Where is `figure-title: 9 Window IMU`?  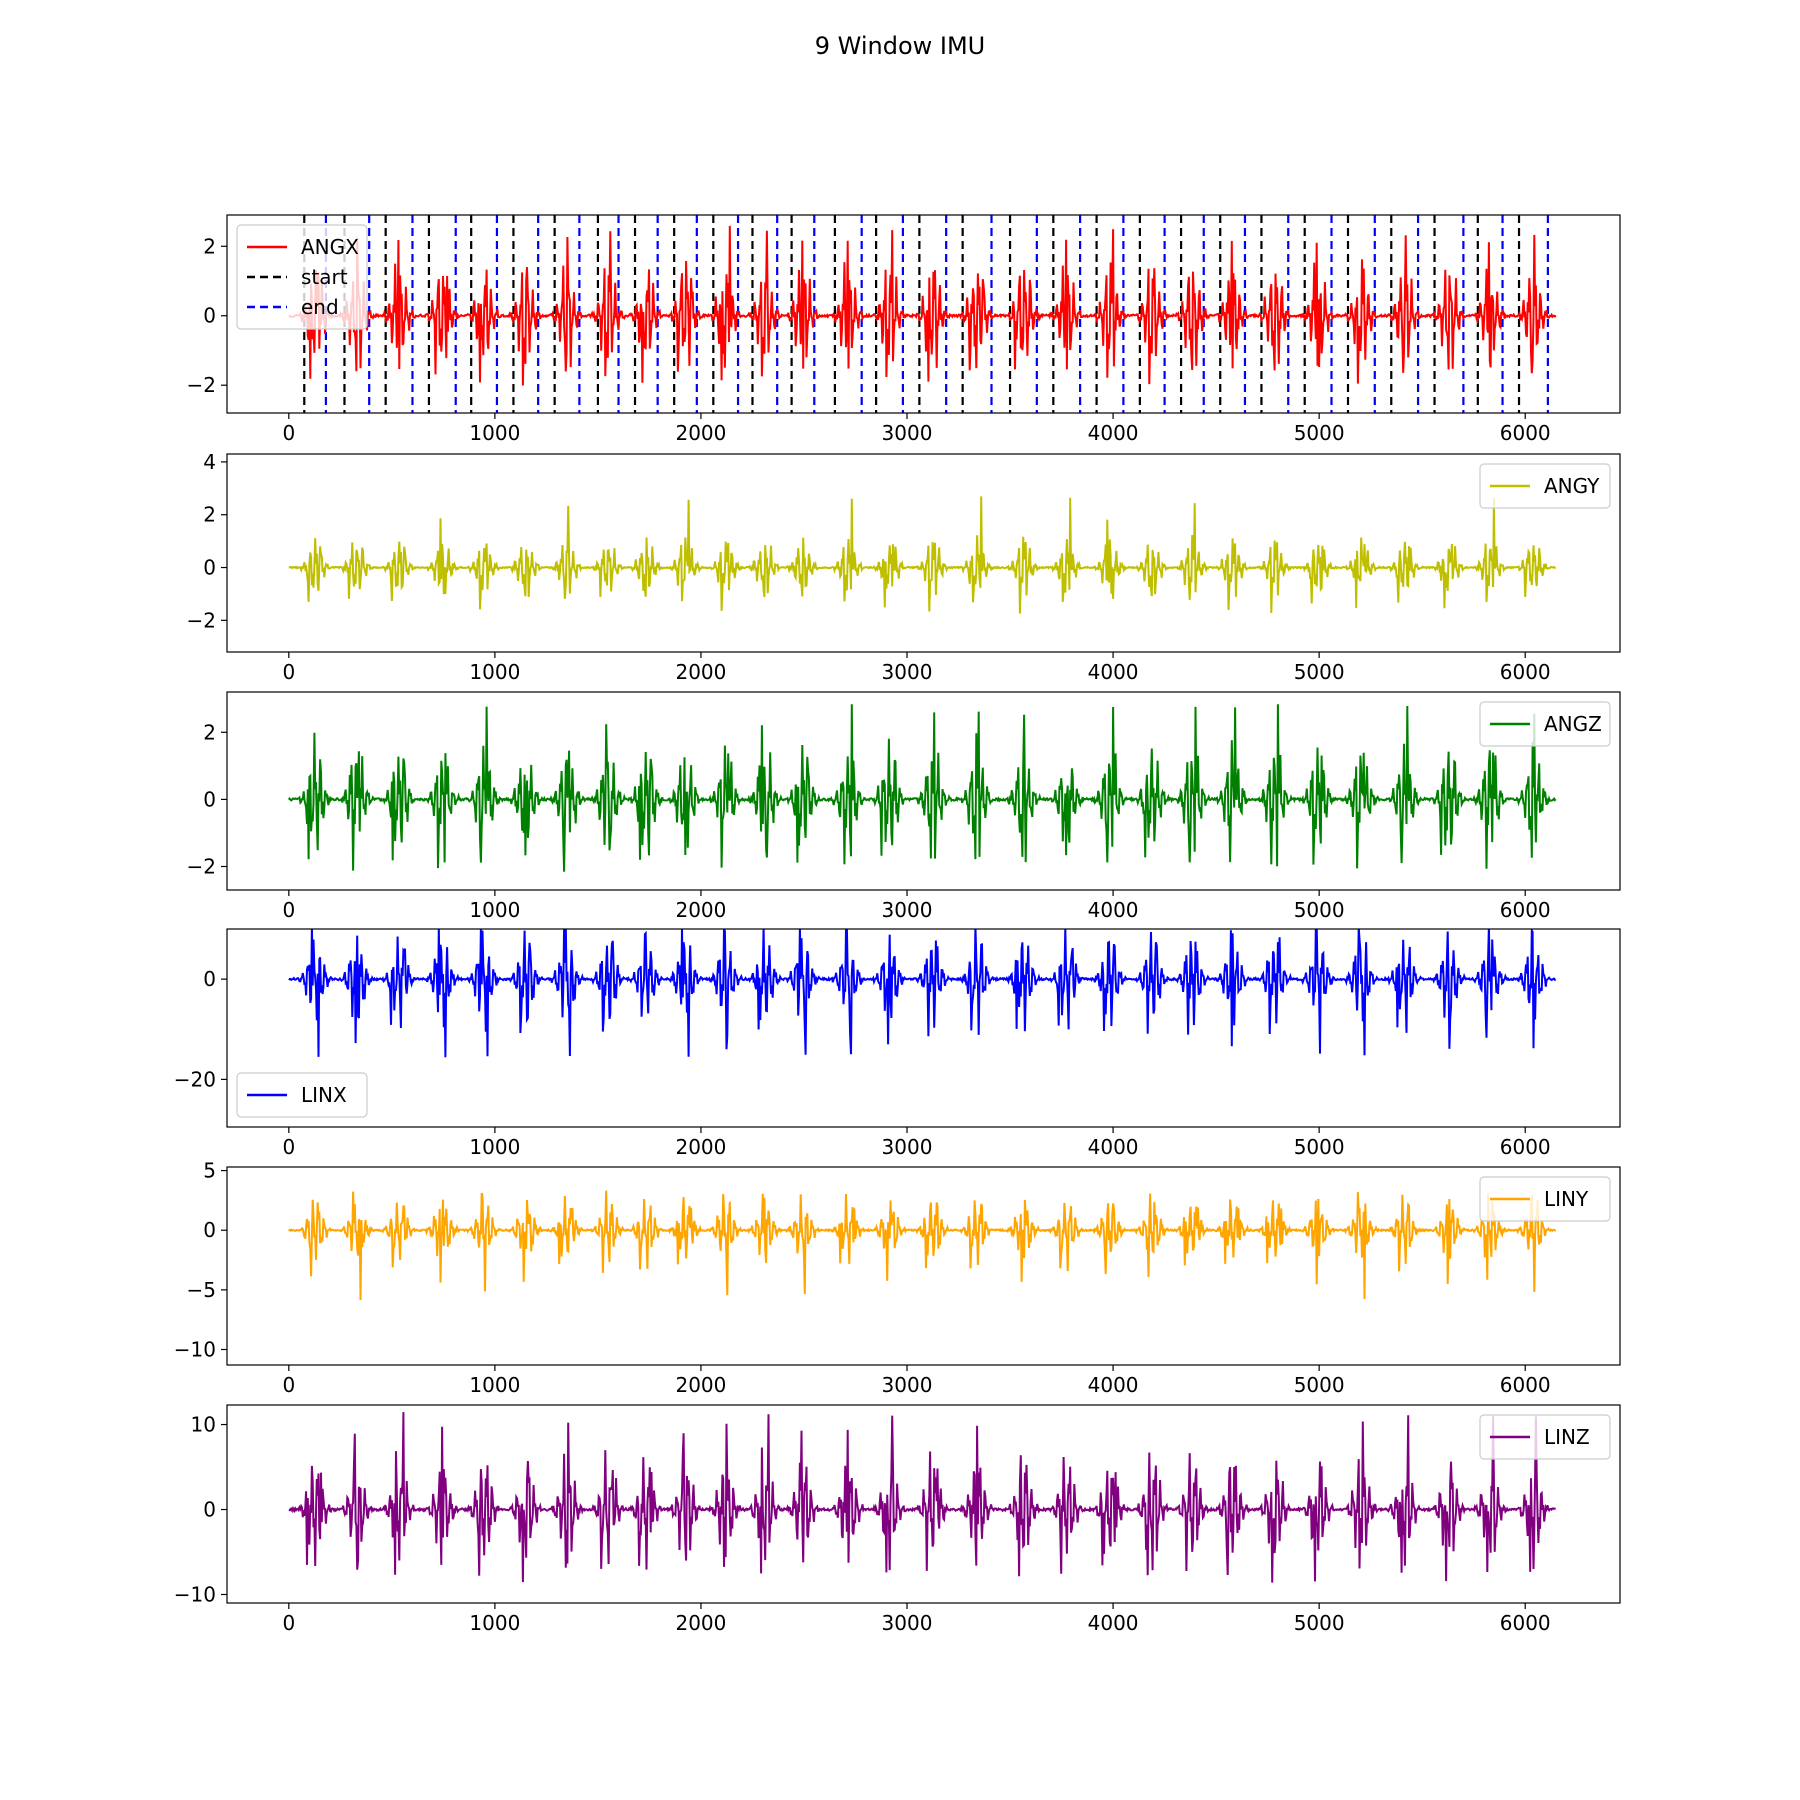
figure-title: 9 Window IMU is located at coordinates (900, 46).